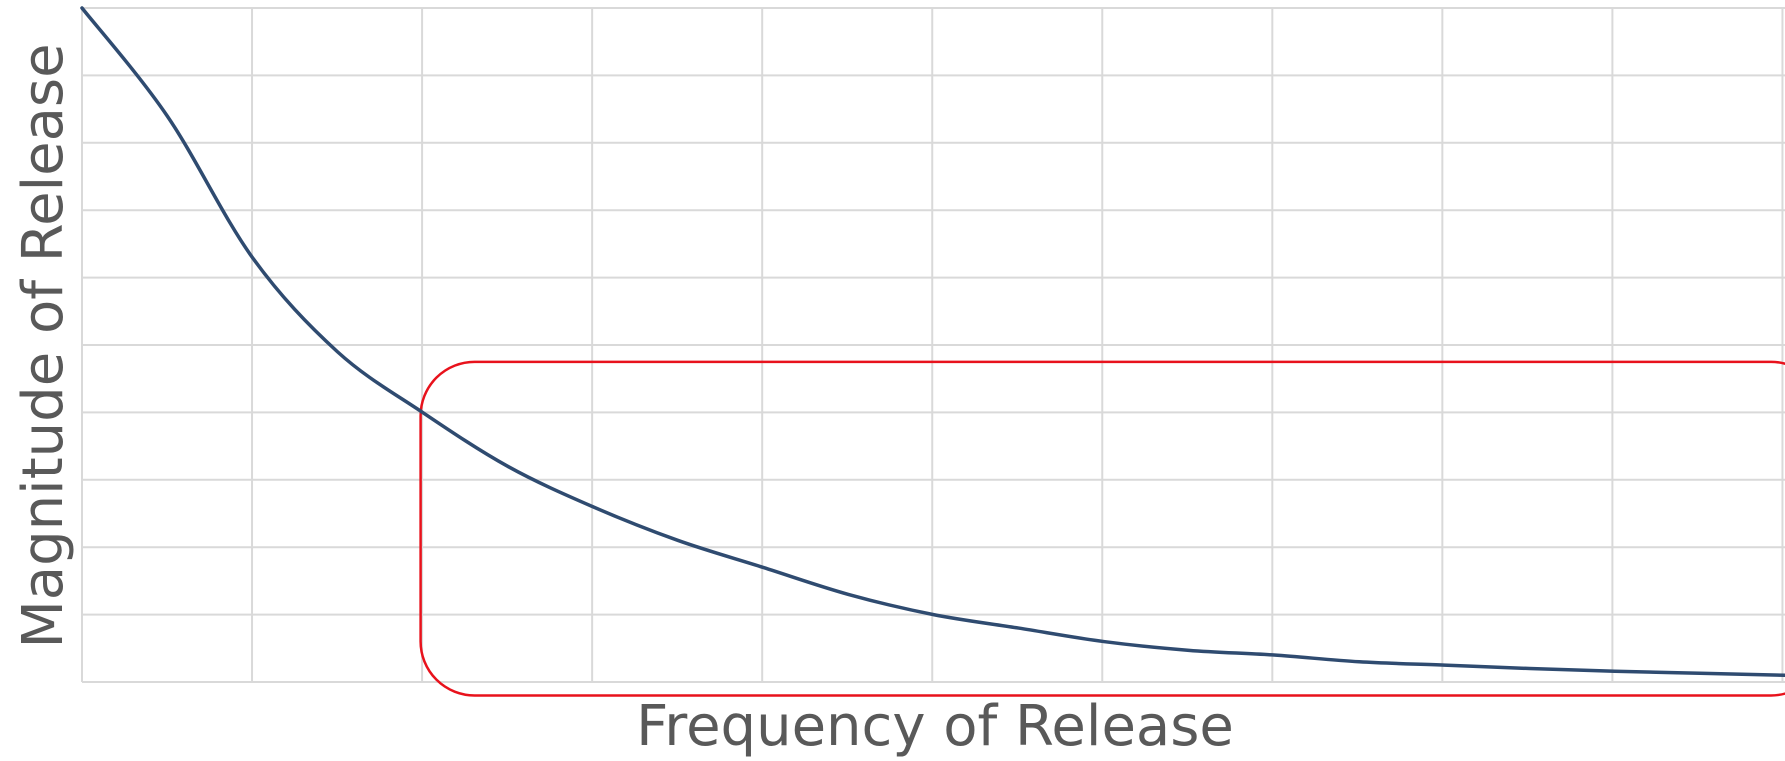 The width and height of the screenshot is (1785, 761). What do you see at coordinates (935, 726) in the screenshot?
I see `x-axis-title: Frequency of Release` at bounding box center [935, 726].